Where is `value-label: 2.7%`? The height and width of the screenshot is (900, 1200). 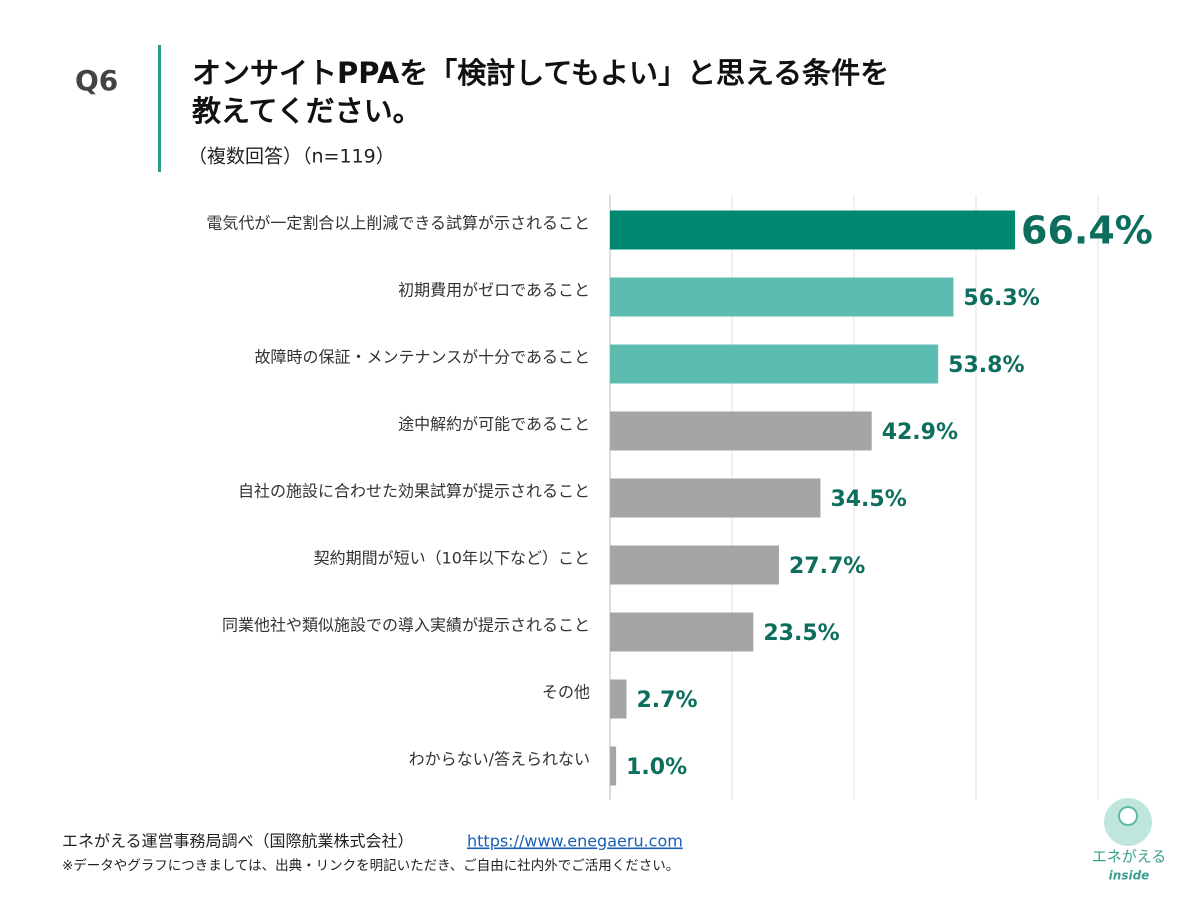
value-label: 2.7% is located at coordinates (666, 700).